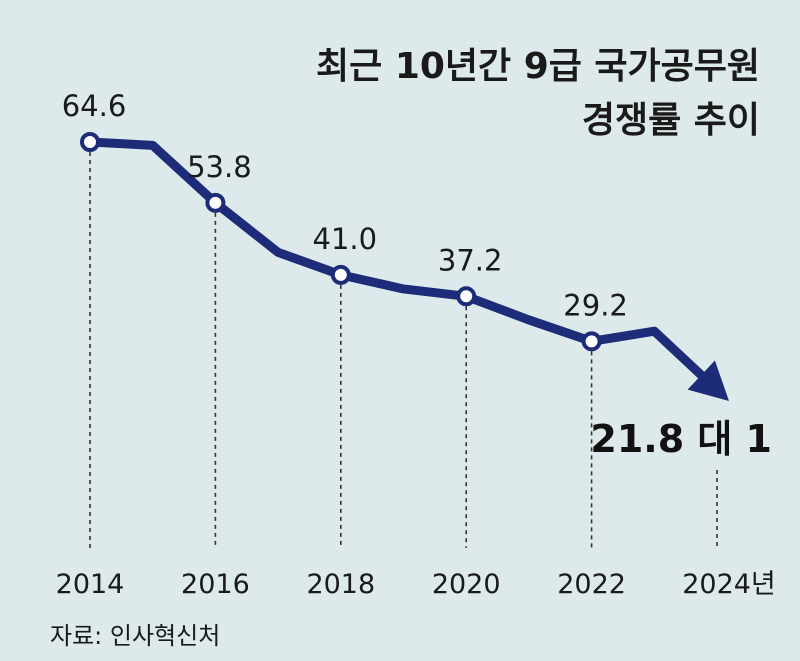 This screenshot has width=800, height=661. Describe the element at coordinates (470, 260) in the screenshot. I see `data-label-2020: 37.2` at that location.